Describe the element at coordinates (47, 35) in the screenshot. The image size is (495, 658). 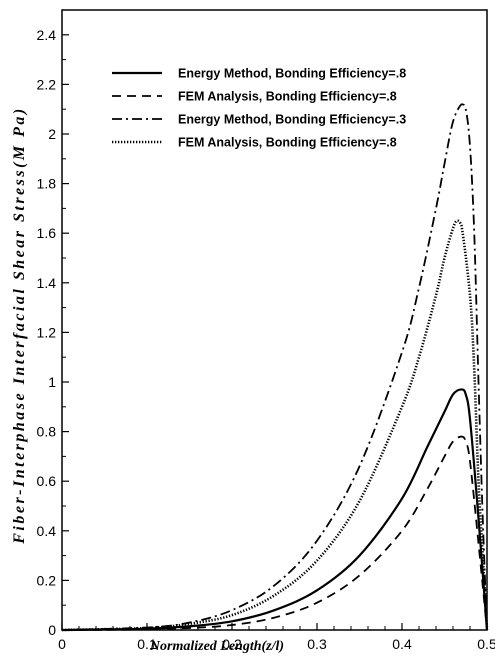
I see `y-tick-label: 2.4` at that location.